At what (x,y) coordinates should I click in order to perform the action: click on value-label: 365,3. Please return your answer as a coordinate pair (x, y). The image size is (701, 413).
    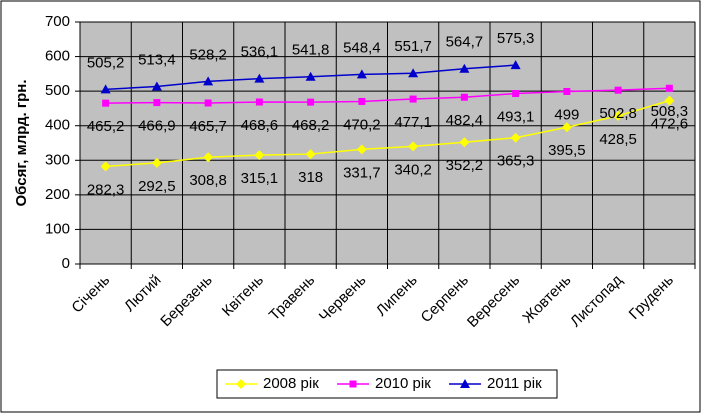
    Looking at the image, I should click on (516, 161).